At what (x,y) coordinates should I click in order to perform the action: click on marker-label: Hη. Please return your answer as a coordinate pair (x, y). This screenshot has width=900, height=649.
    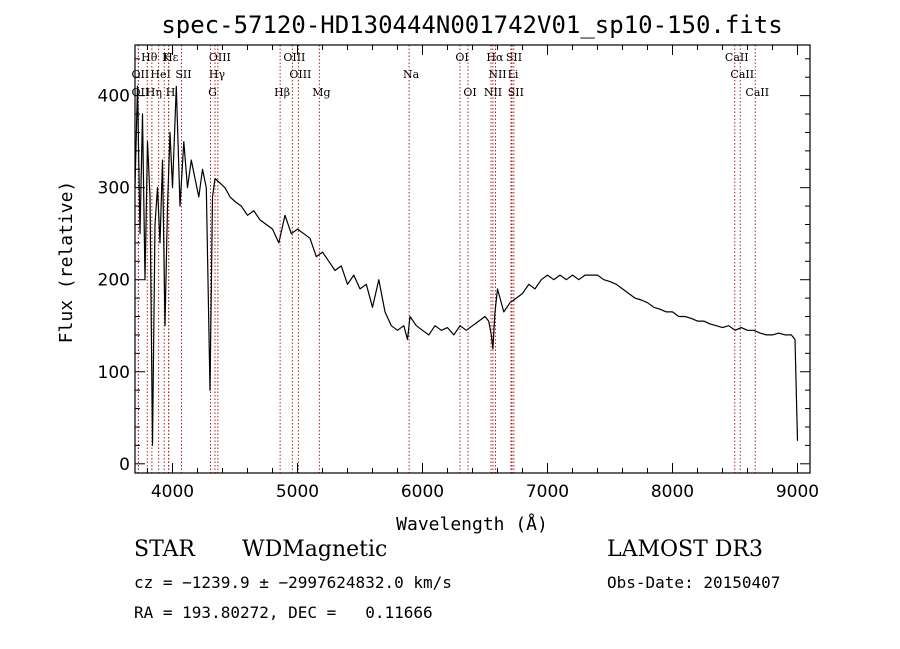
    Looking at the image, I should click on (154, 92).